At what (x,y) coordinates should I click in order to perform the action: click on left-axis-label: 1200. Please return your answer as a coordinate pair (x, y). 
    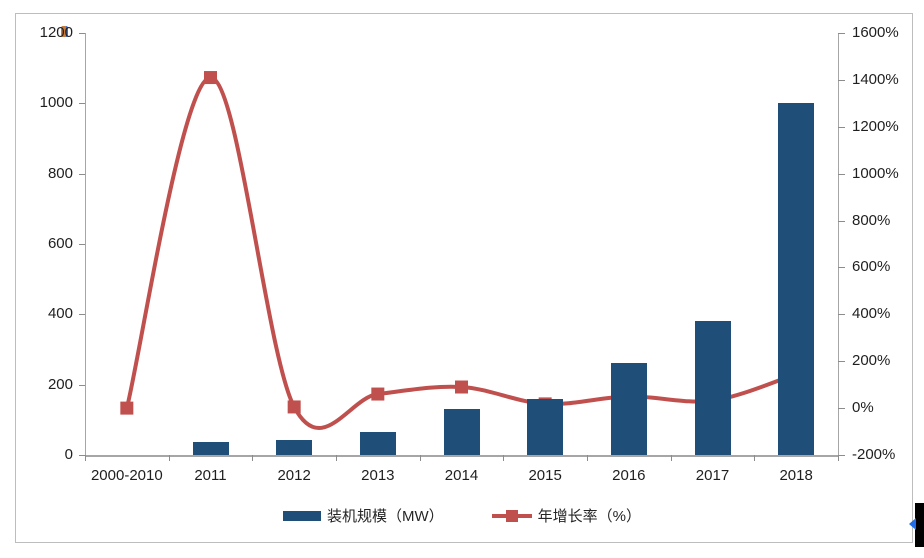
    Looking at the image, I should click on (56, 32).